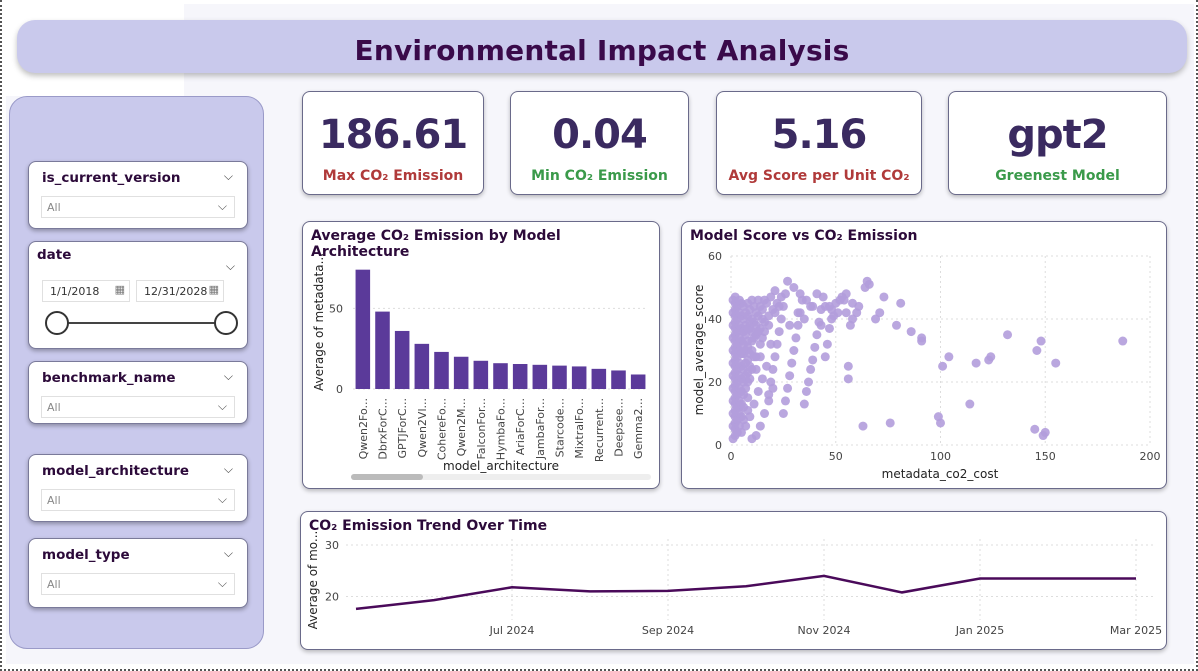 The height and width of the screenshot is (671, 1198). Describe the element at coordinates (57, 323) in the screenshot. I see `date-slider-start-handle` at that location.